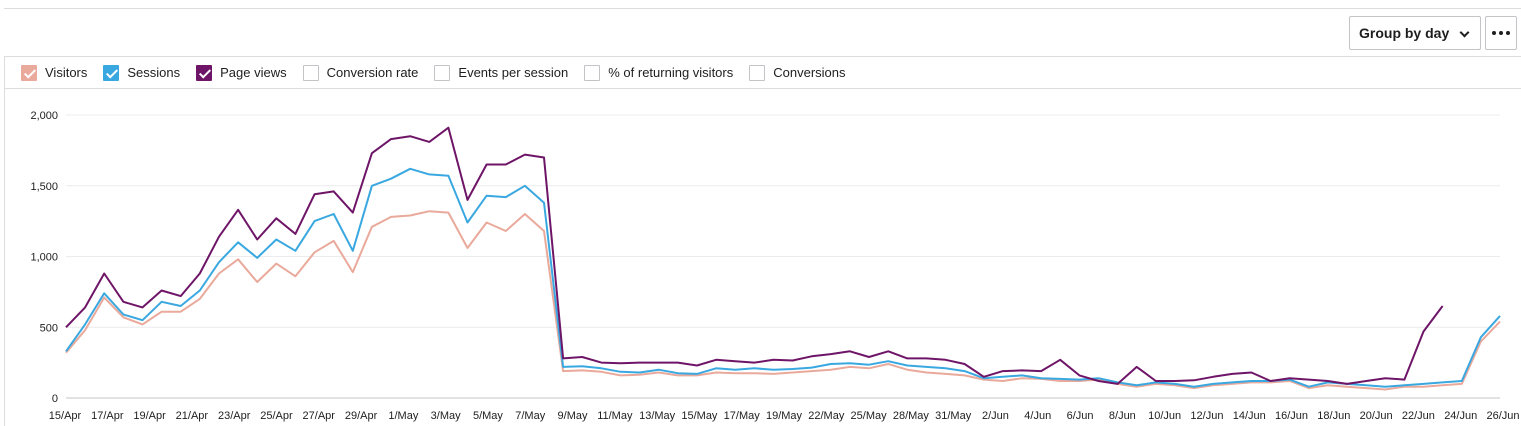 The image size is (1521, 426). What do you see at coordinates (372, 72) in the screenshot?
I see `legend-label: Conversion rate` at bounding box center [372, 72].